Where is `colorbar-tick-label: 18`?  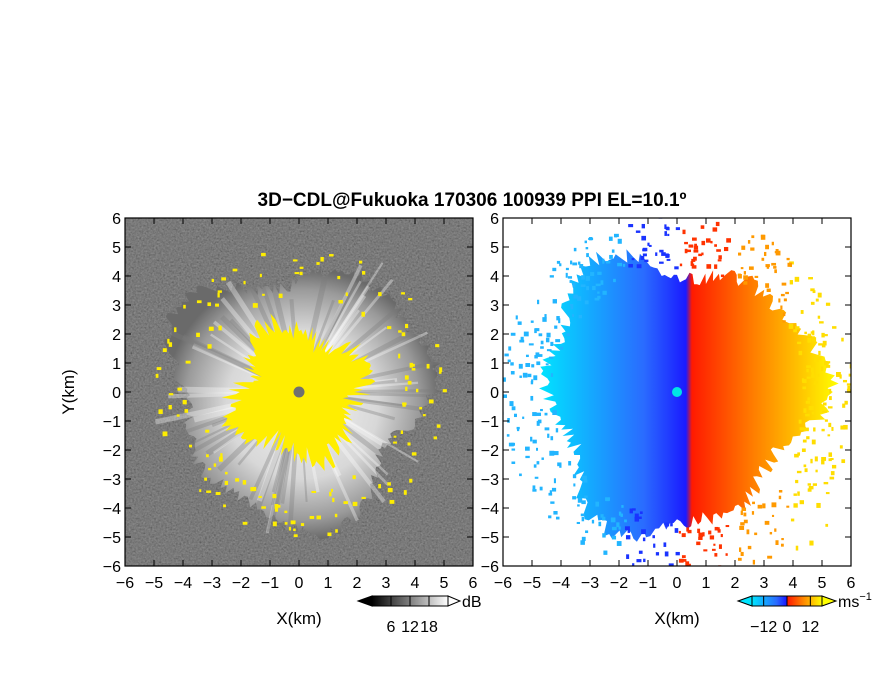
colorbar-tick-label: 18 is located at coordinates (429, 627).